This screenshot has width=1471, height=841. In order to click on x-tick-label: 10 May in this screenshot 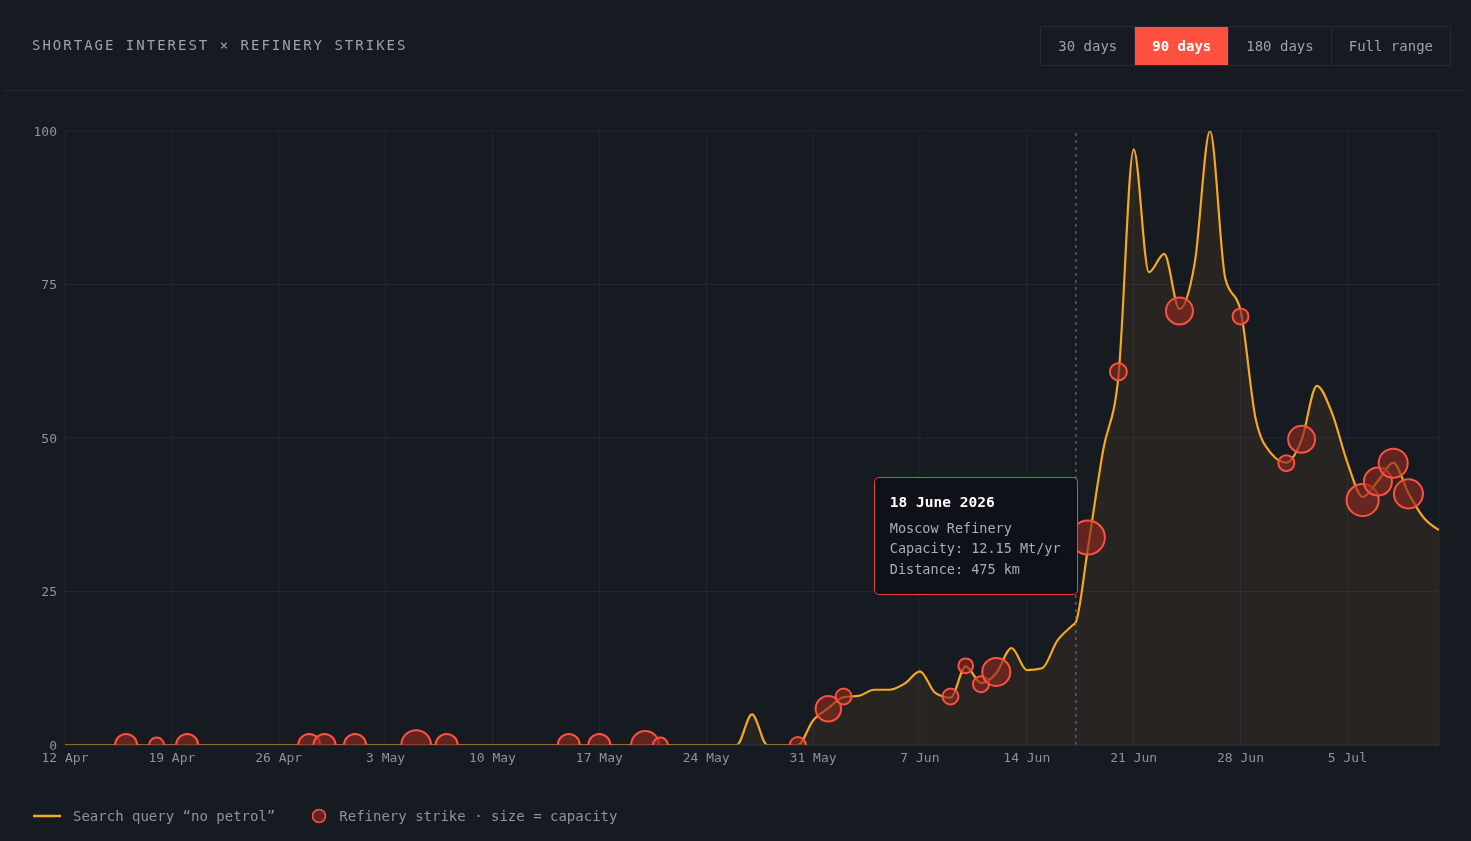, I will do `click(492, 758)`.